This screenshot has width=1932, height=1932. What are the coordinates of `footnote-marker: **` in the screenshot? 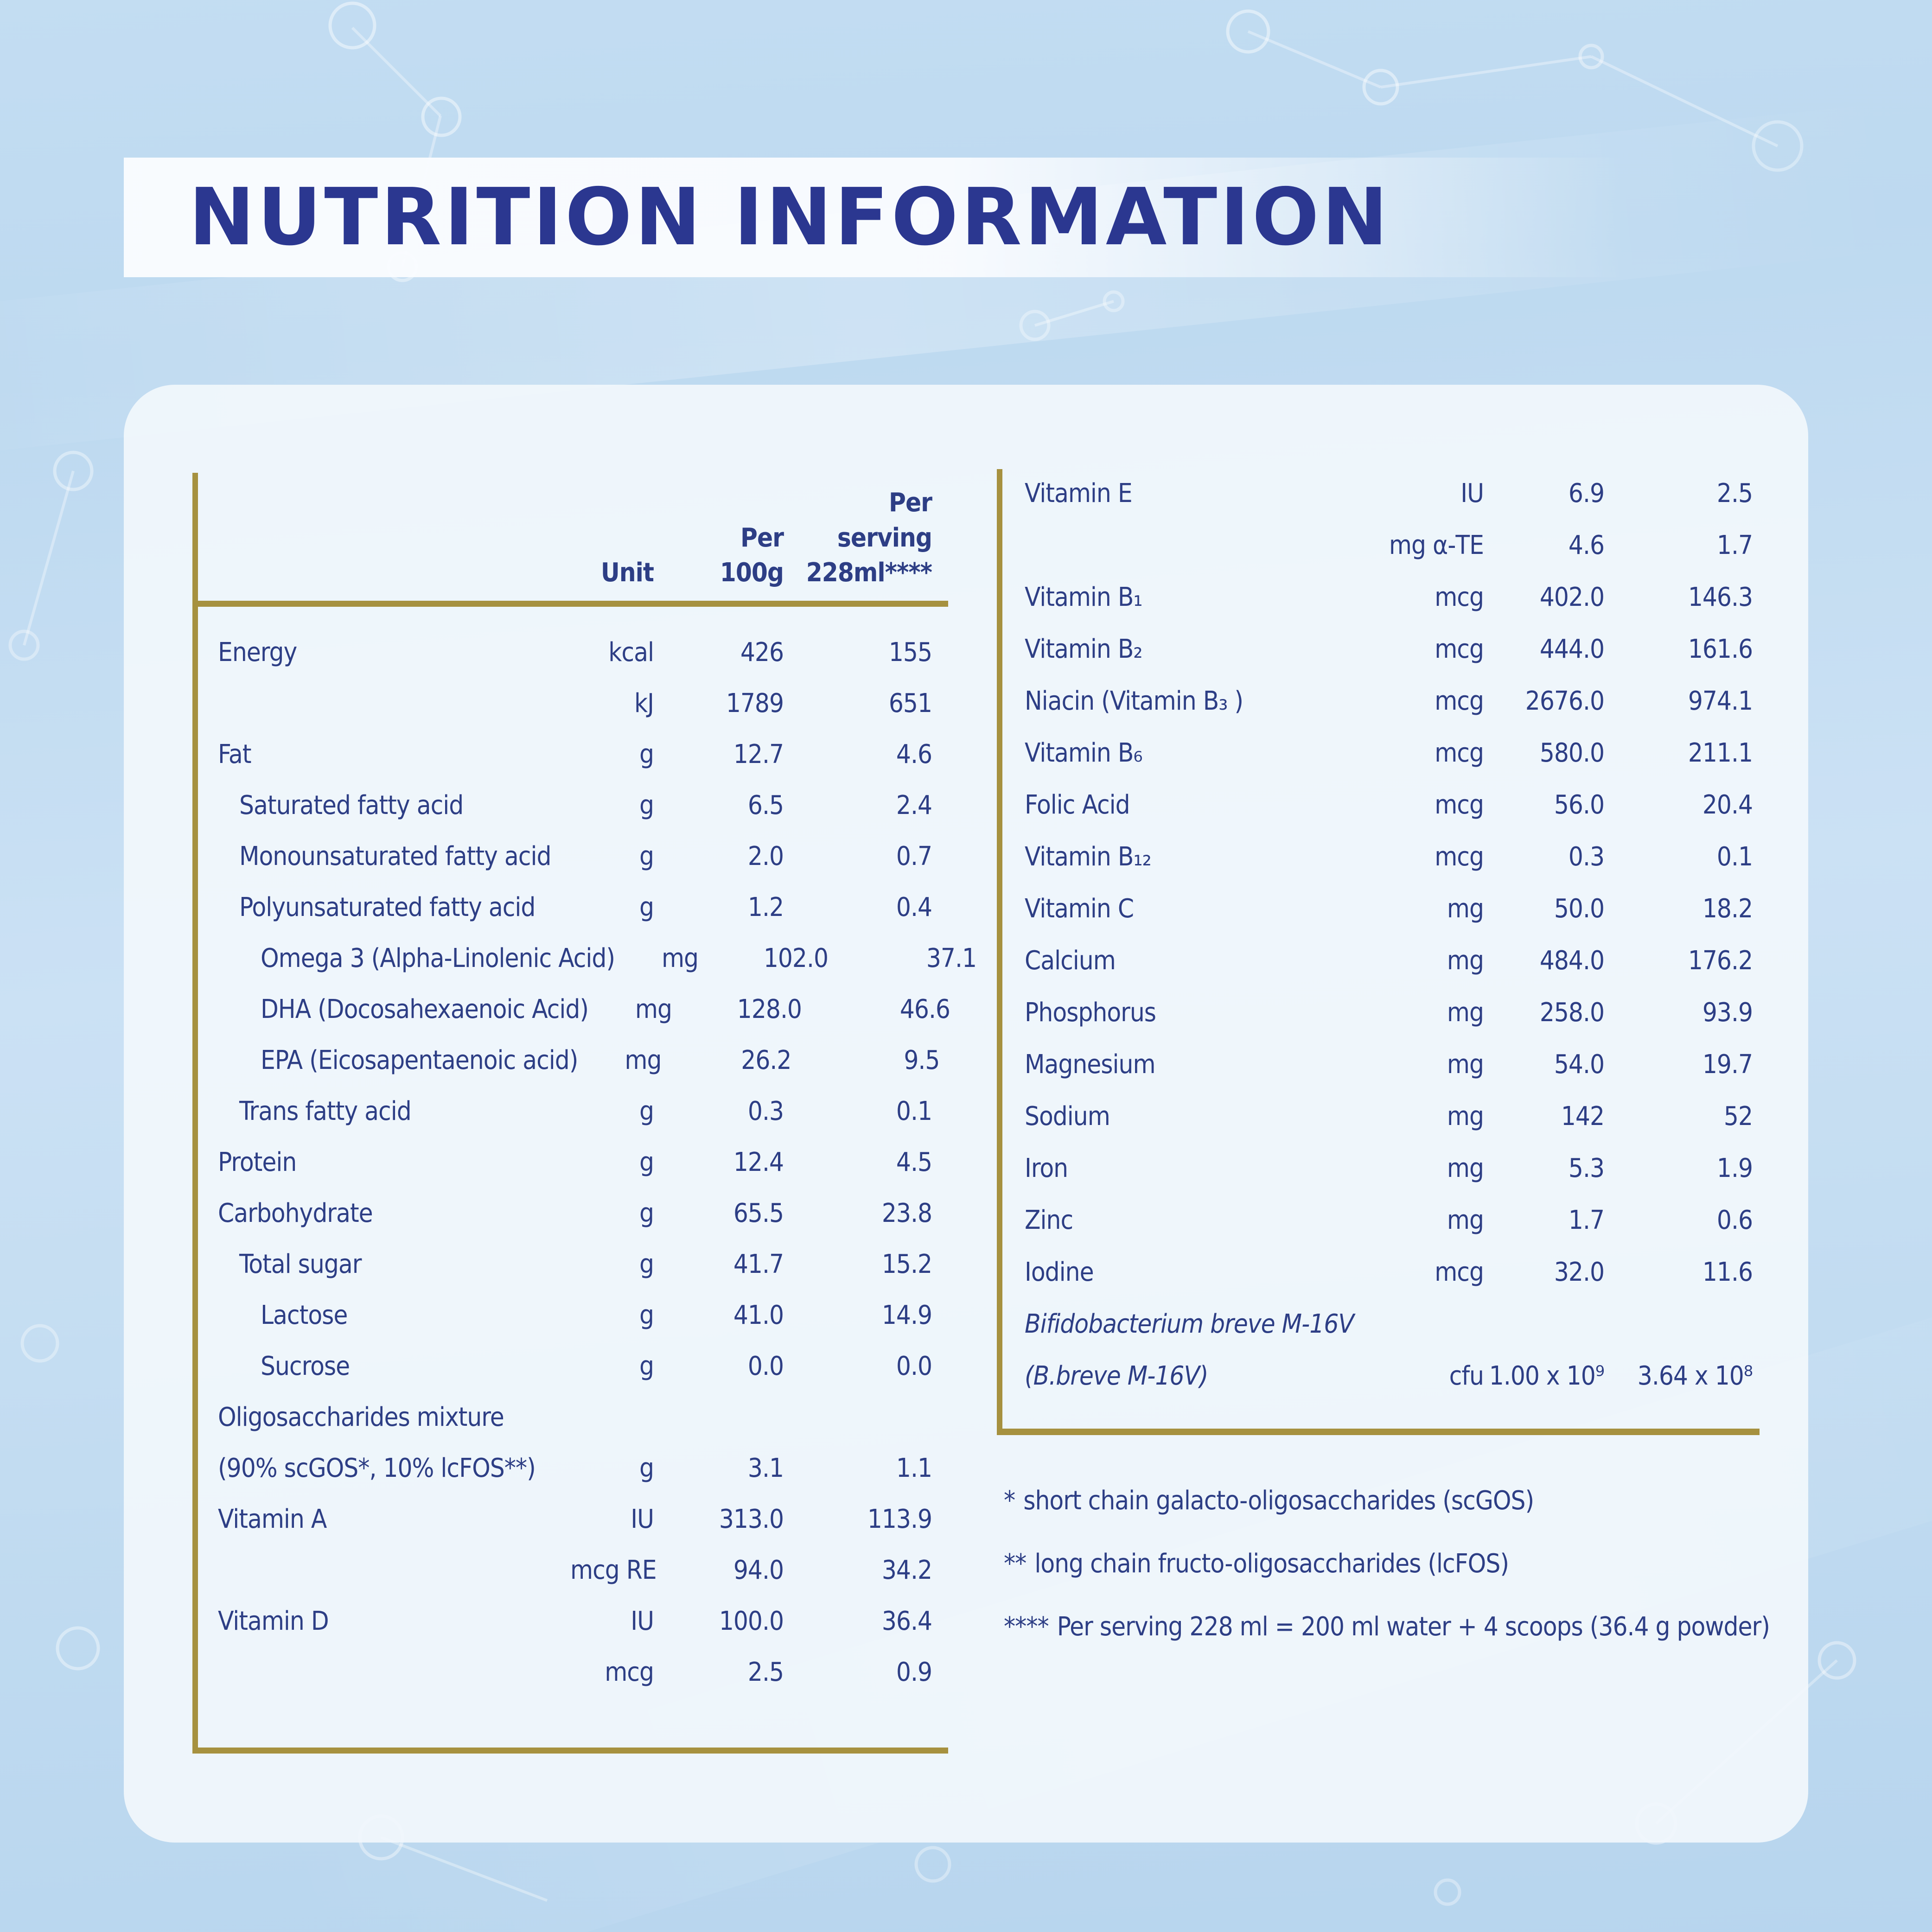 It's located at (1016, 1564).